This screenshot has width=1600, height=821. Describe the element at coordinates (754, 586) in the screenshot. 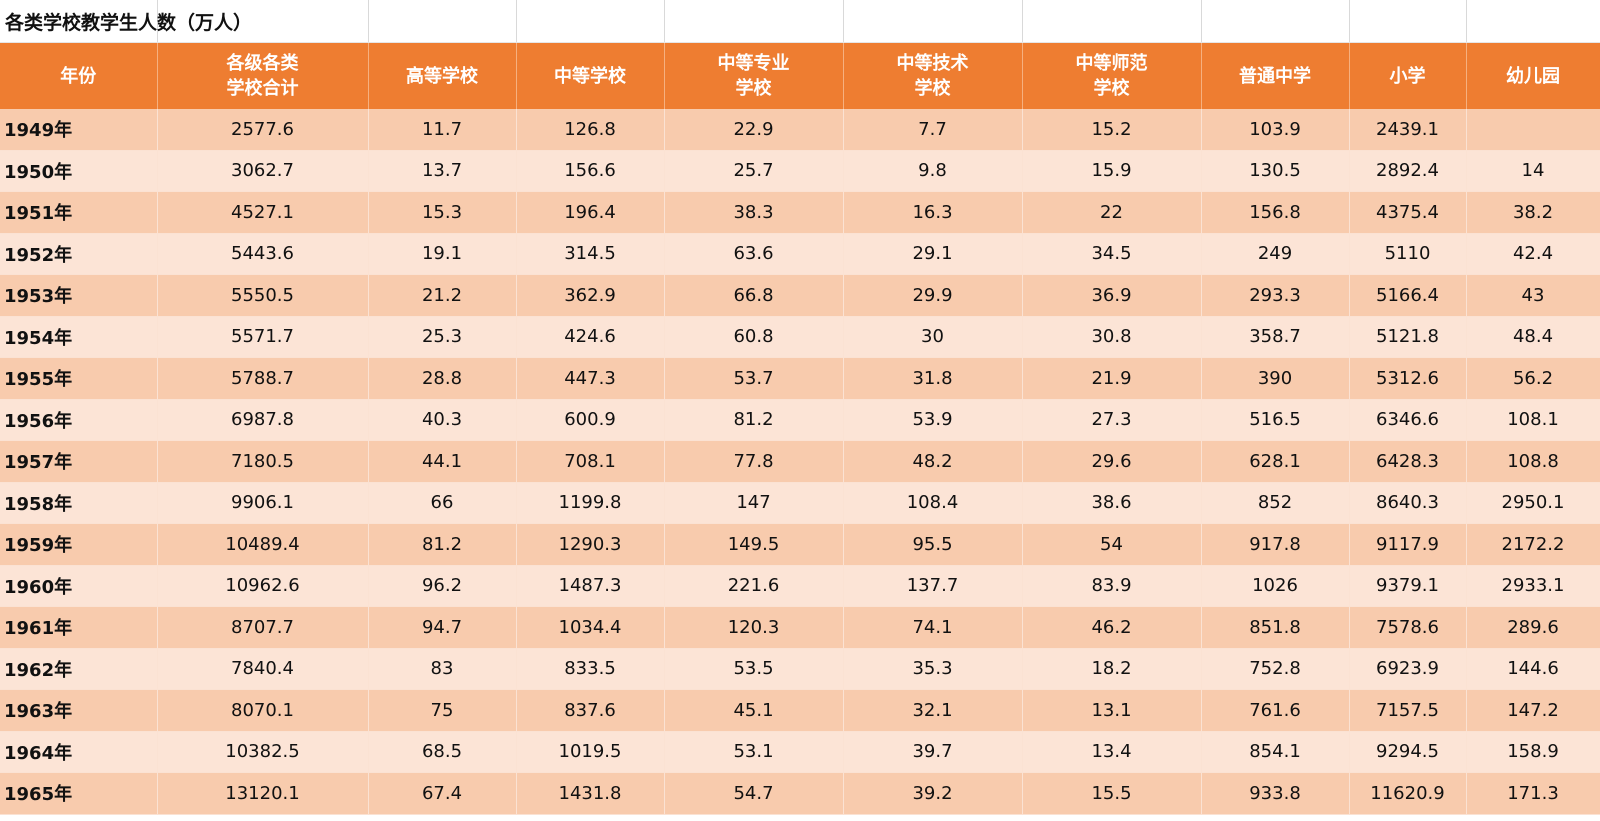

I see `value-cell: 221.6` at that location.